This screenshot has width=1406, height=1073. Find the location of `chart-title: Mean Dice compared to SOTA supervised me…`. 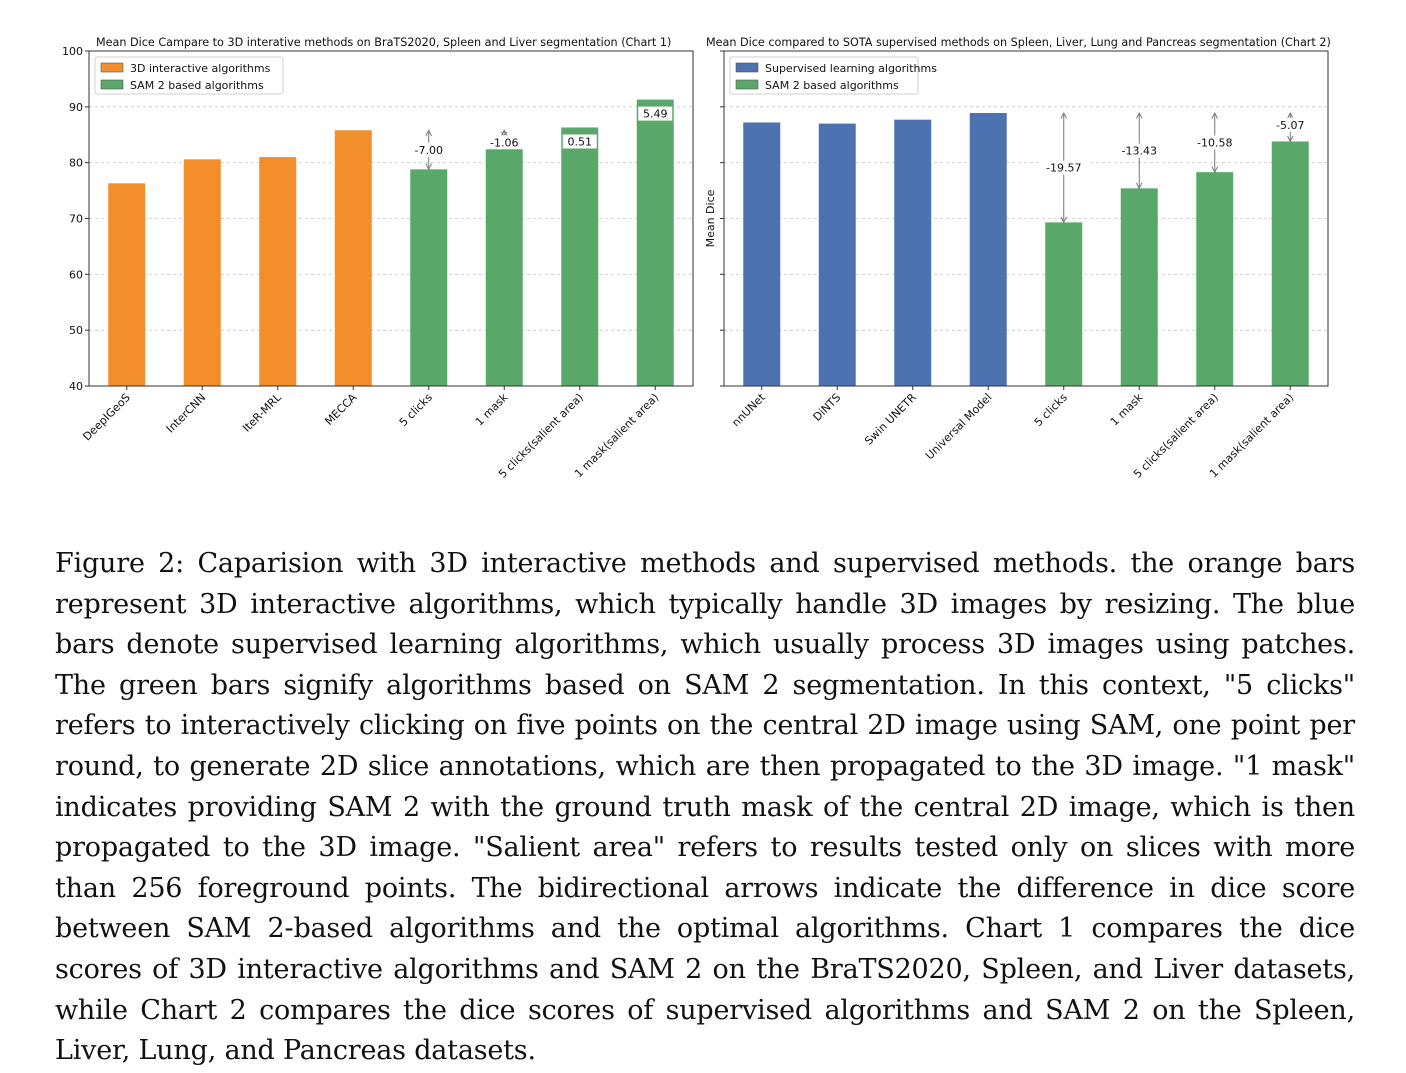

chart-title: Mean Dice compared to SOTA supervised me… is located at coordinates (1018, 42).